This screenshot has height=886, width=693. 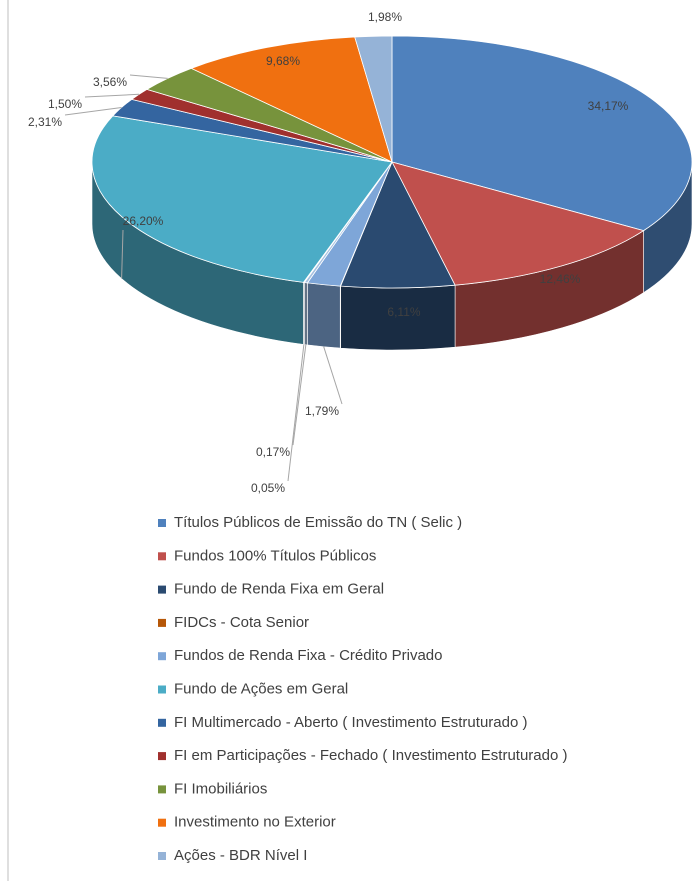 I want to click on legend-label: FIDCs - Cota Senior, so click(x=241, y=622).